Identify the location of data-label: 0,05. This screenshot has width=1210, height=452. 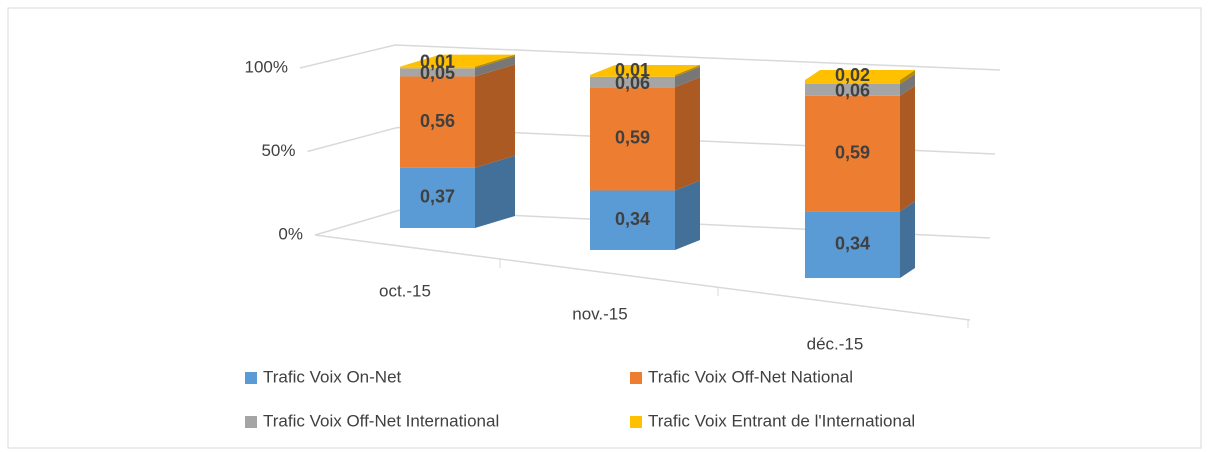
(437, 73).